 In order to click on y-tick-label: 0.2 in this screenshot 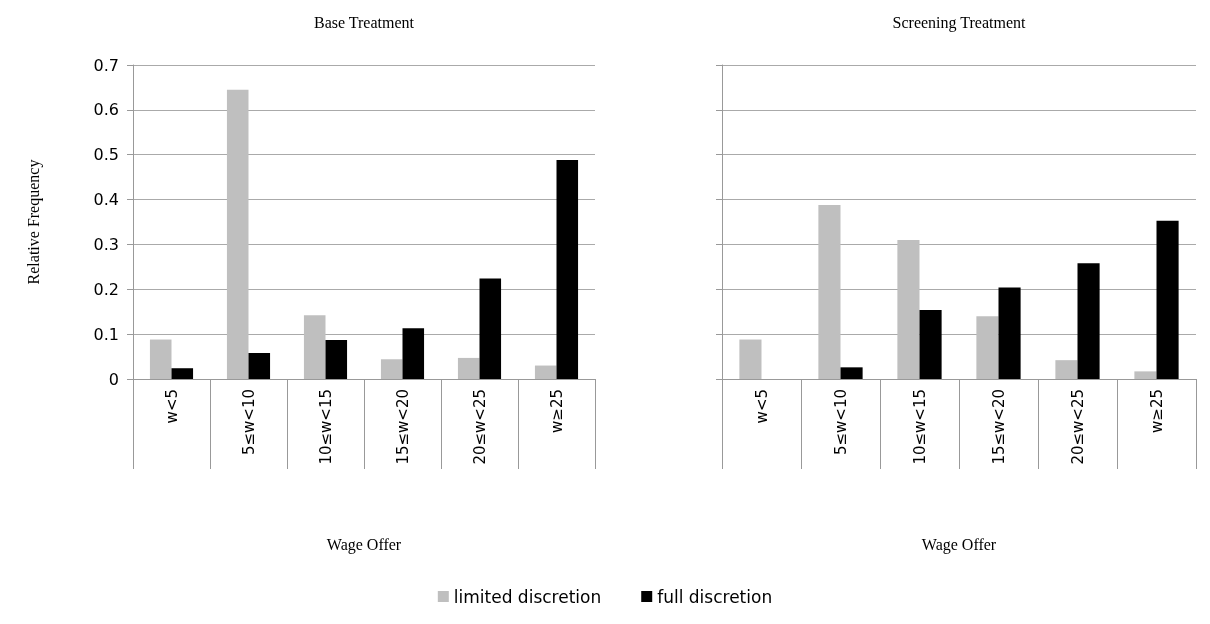, I will do `click(106, 289)`.